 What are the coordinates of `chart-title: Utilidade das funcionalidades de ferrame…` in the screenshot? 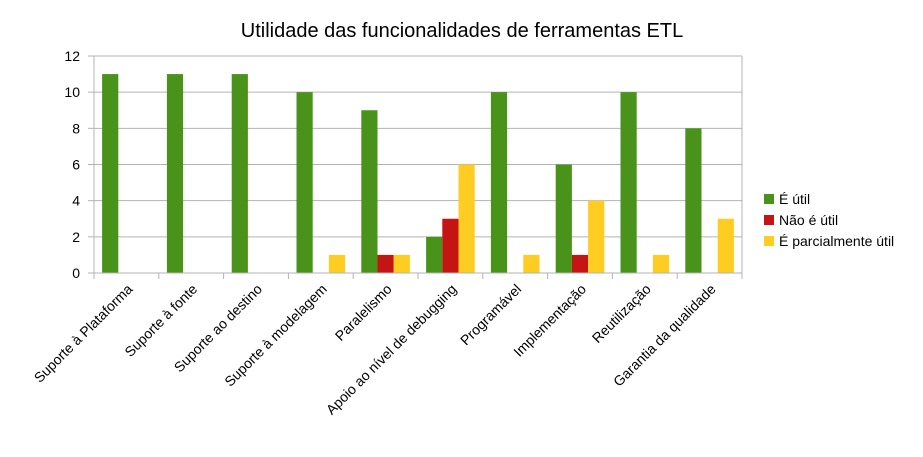 It's located at (462, 31).